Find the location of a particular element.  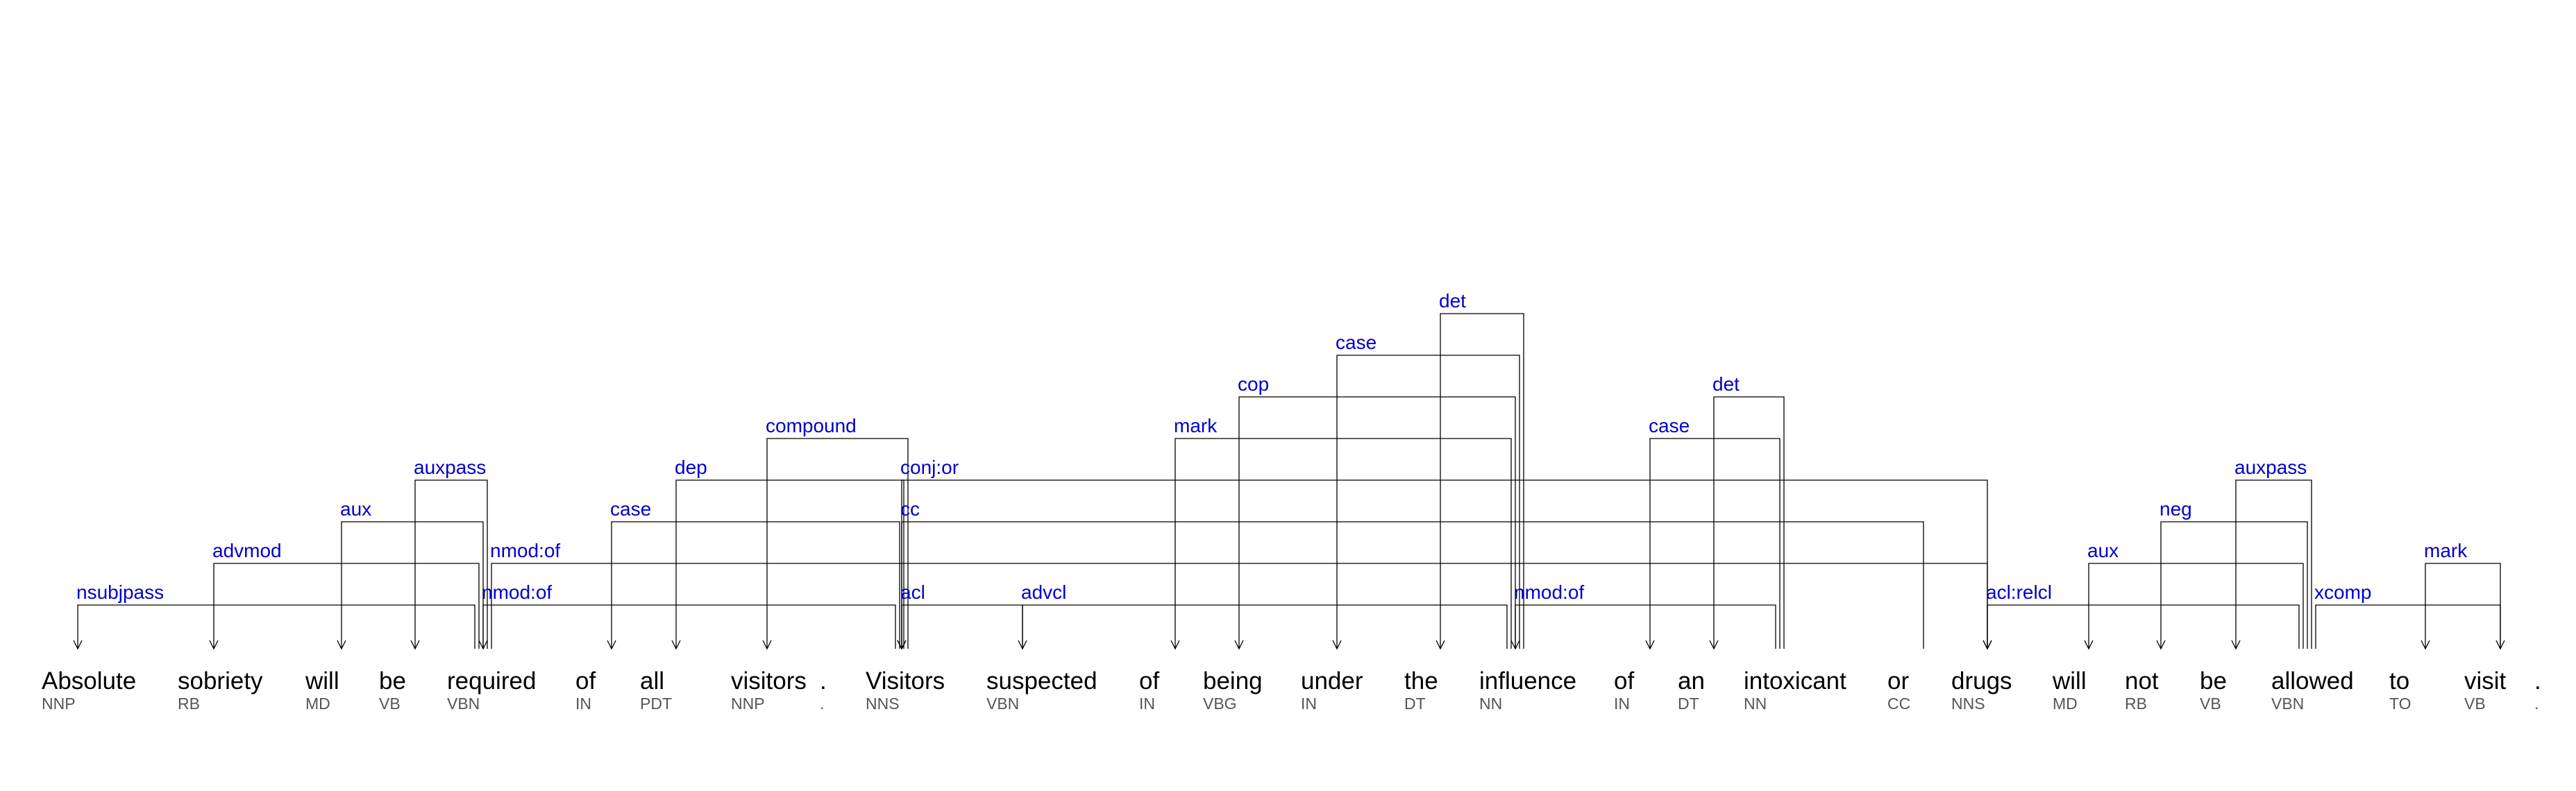

dependency-label: xcomp is located at coordinates (2342, 592).